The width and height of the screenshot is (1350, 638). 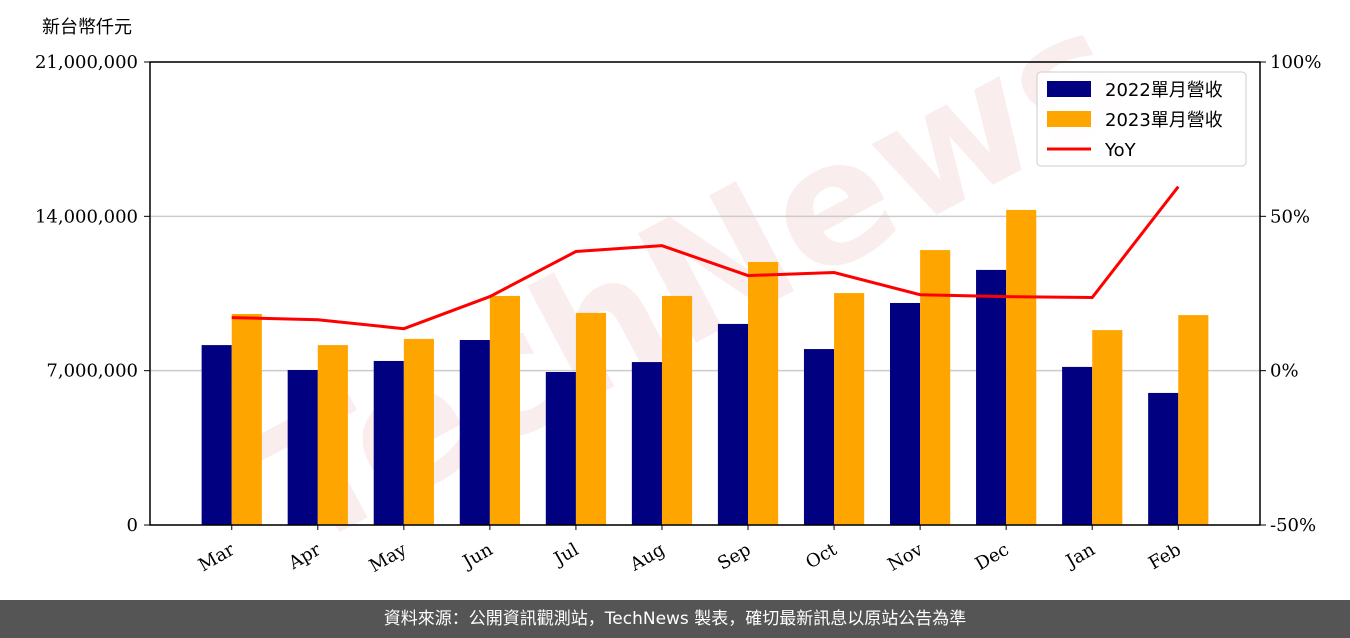 I want to click on legend-label: 2022單月營收, so click(x=1164, y=90).